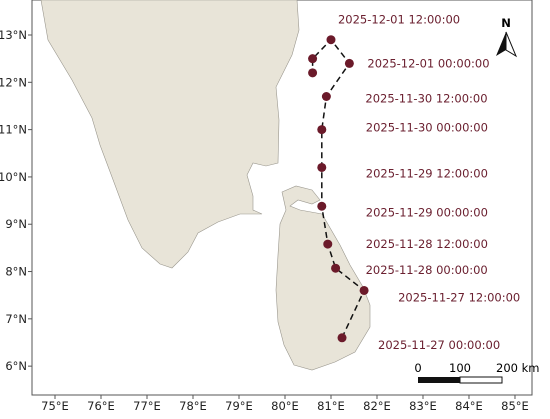 This screenshot has height=419, width=550. I want to click on x-tick-label: 78°E, so click(193, 406).